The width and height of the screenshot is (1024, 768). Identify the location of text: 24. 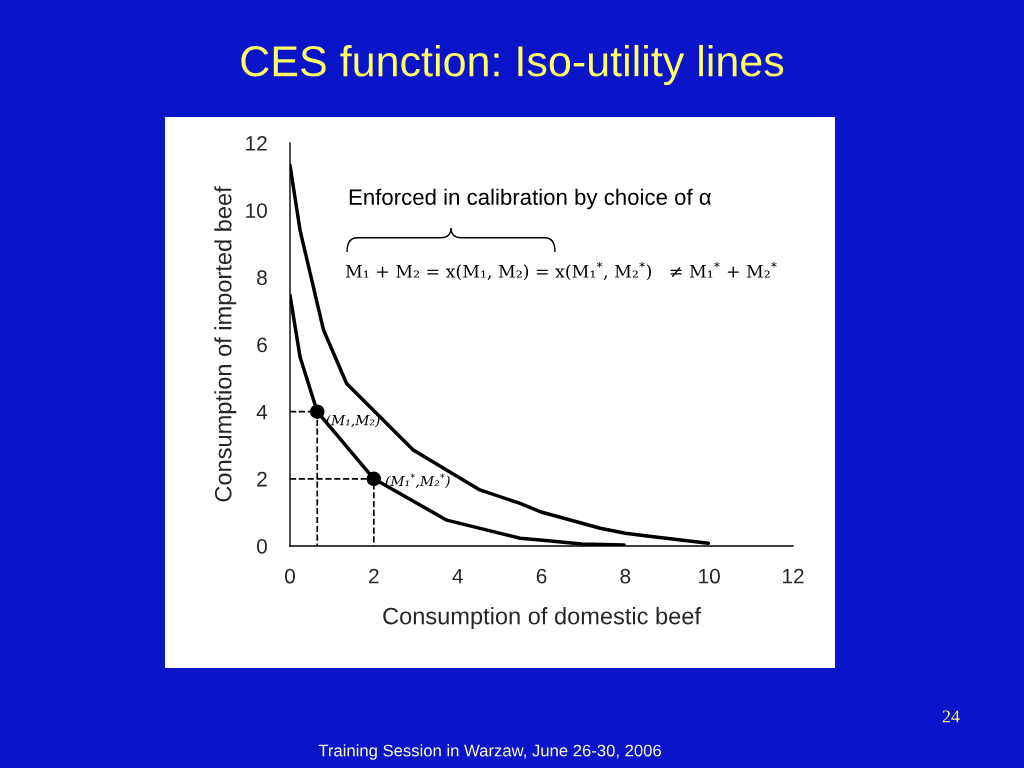
(951, 716).